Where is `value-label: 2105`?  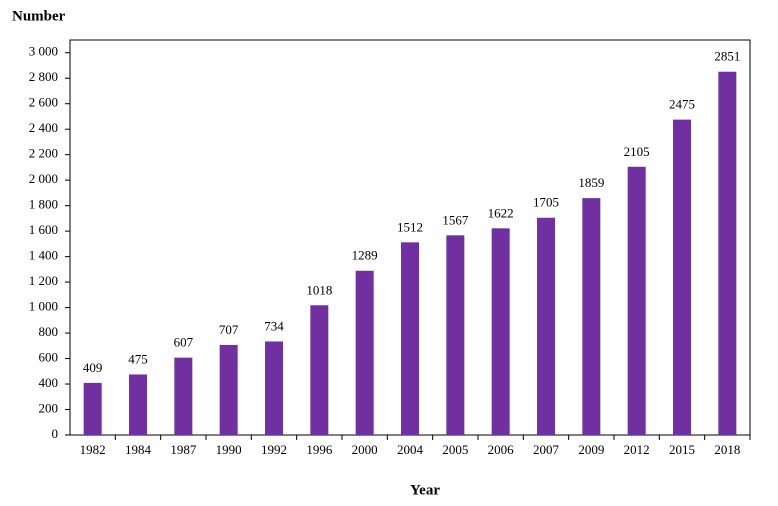 value-label: 2105 is located at coordinates (637, 151).